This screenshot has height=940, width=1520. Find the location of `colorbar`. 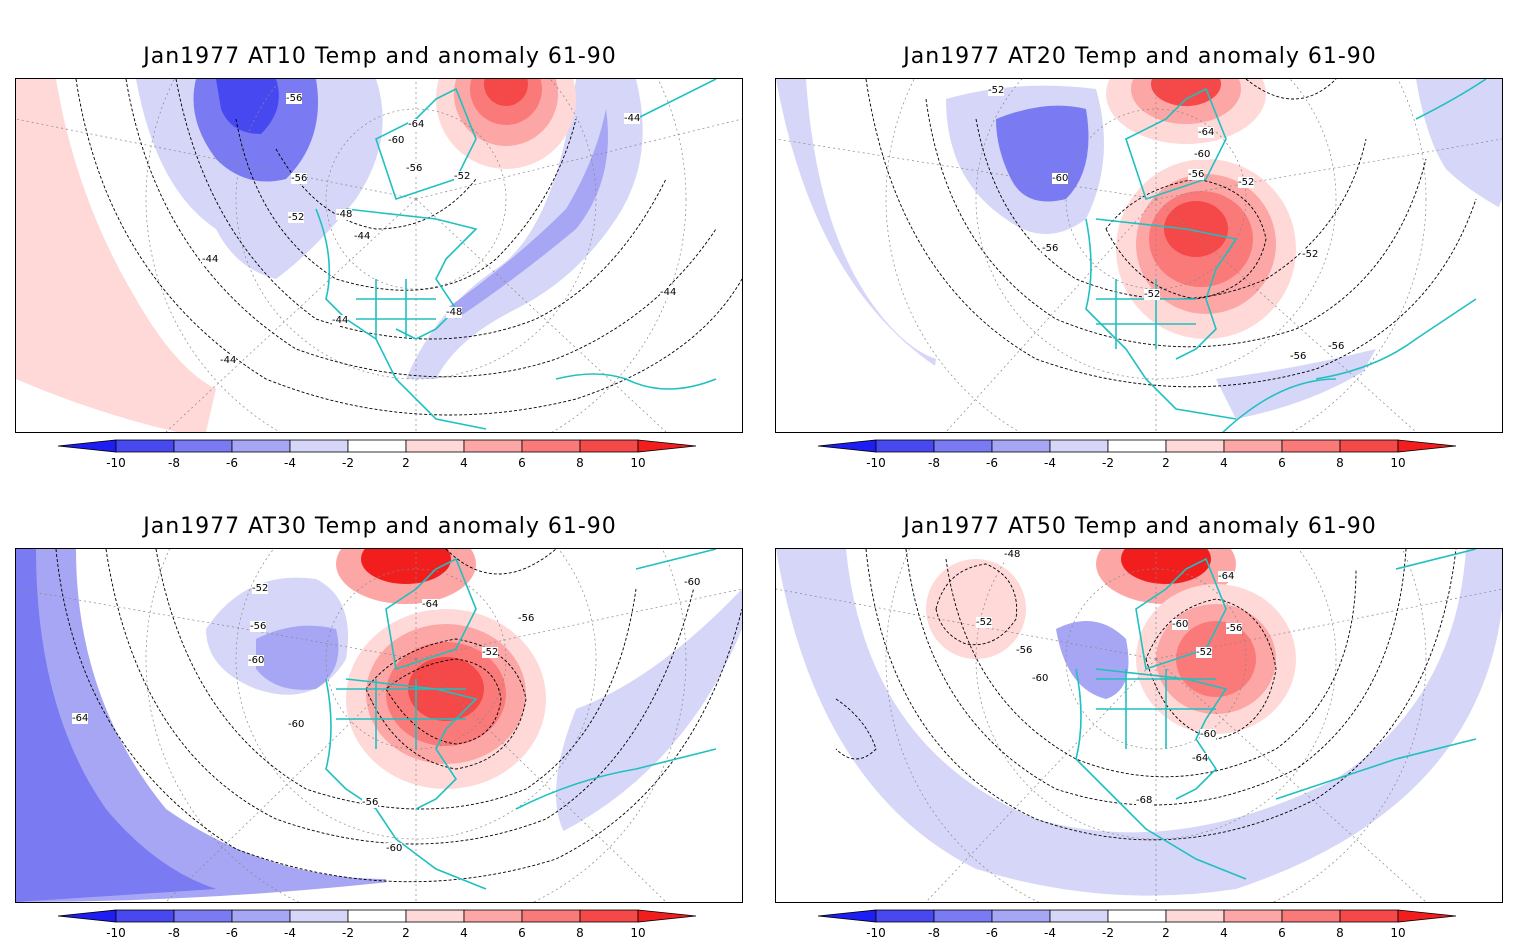

colorbar is located at coordinates (1137, 916).